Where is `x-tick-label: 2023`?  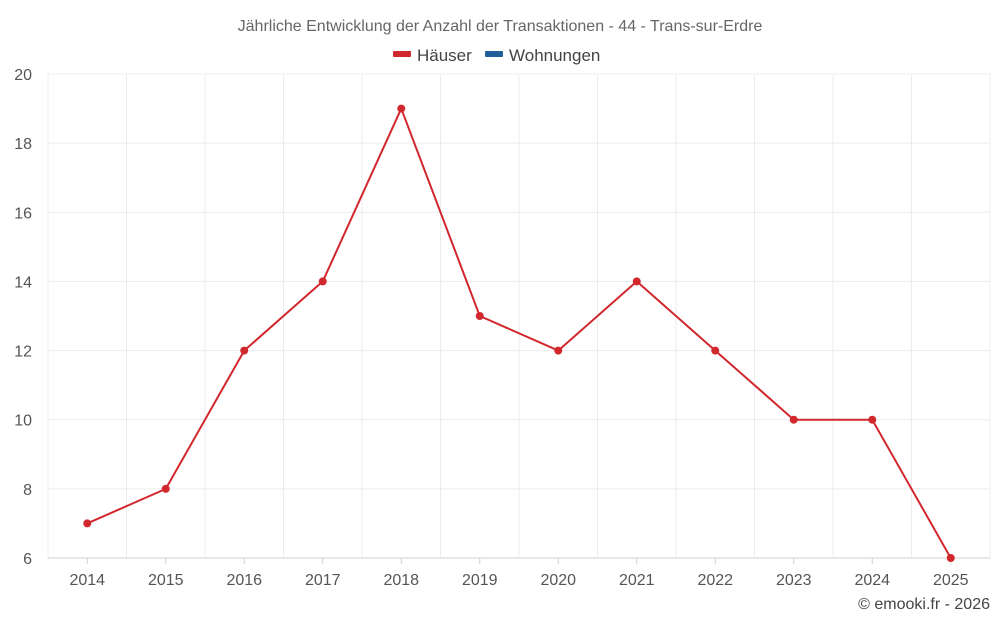
x-tick-label: 2023 is located at coordinates (794, 580).